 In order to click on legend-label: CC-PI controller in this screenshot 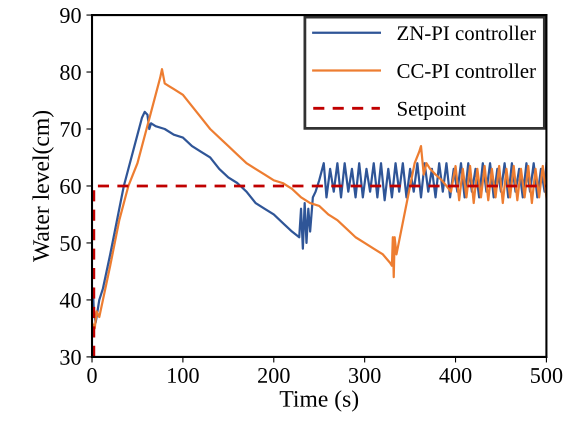, I will do `click(466, 70)`.